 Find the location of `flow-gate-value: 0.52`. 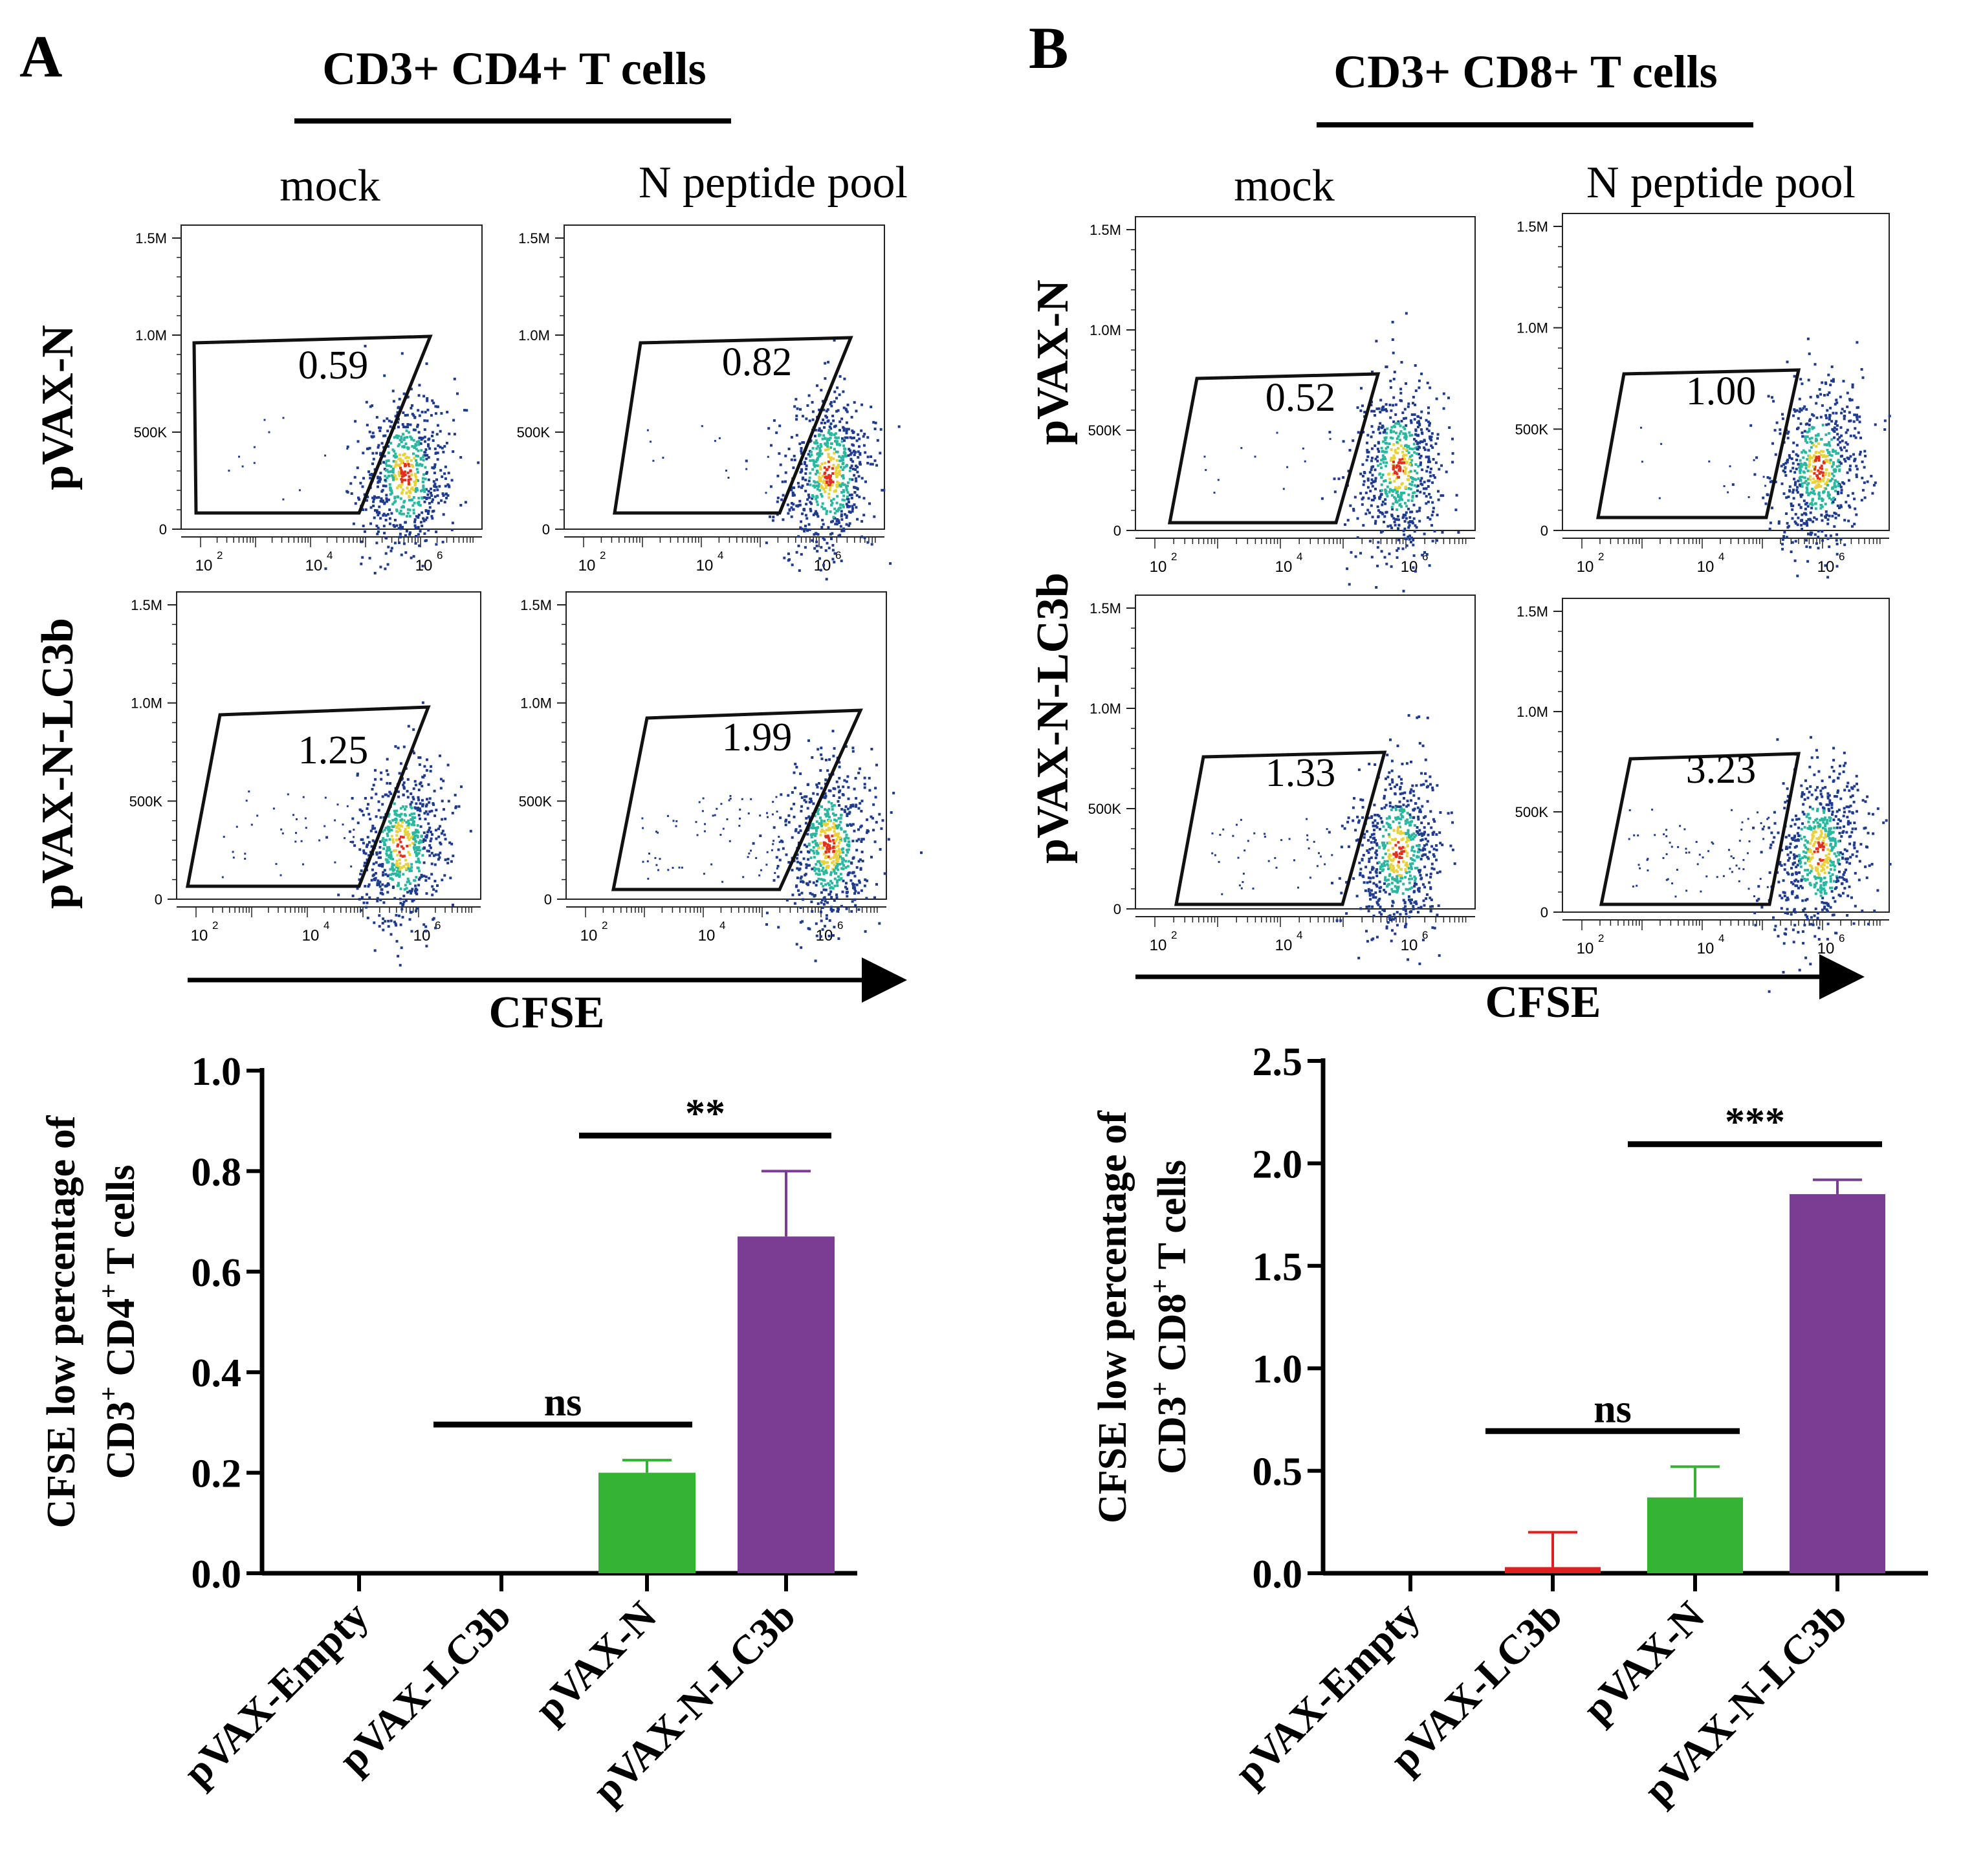

flow-gate-value: 0.52 is located at coordinates (1300, 398).